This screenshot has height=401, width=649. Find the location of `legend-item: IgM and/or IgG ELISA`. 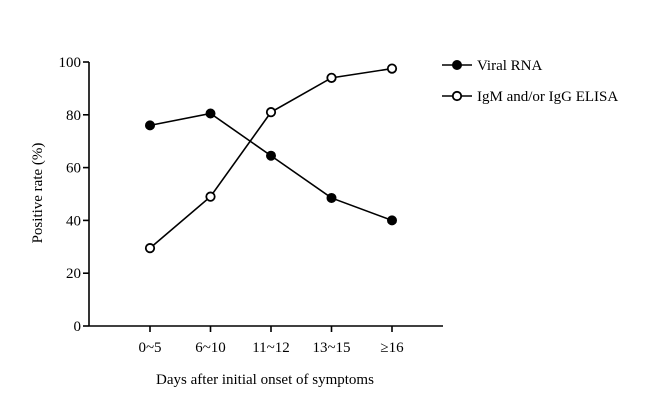

legend-item: IgM and/or IgG ELISA is located at coordinates (530, 97).